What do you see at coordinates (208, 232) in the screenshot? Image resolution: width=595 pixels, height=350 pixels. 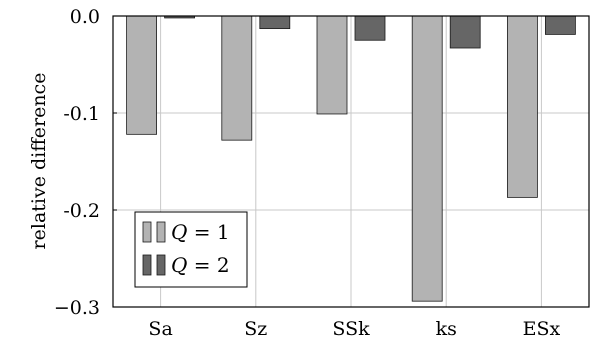 I see `legend-label-value: = 1` at bounding box center [208, 232].